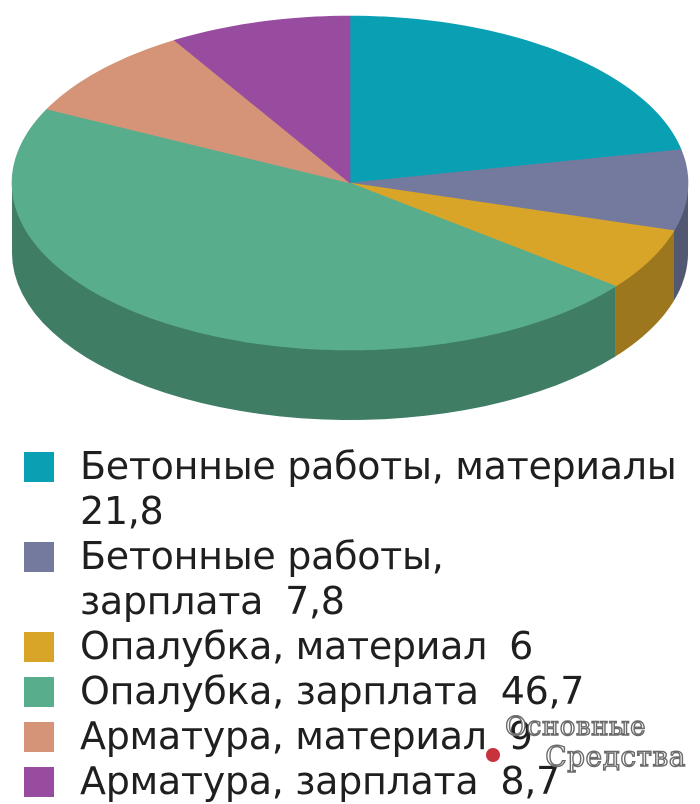  I want to click on legend-value: 21,8, so click(122, 511).